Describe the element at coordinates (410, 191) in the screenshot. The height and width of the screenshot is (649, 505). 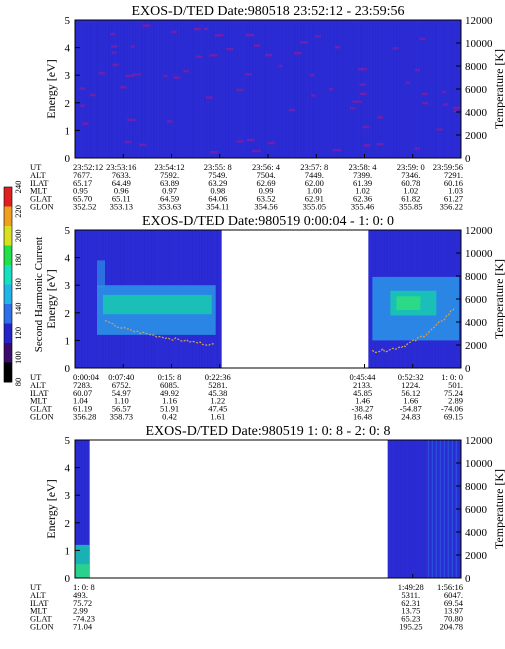
I see `ephemeris-value: 1.02` at that location.